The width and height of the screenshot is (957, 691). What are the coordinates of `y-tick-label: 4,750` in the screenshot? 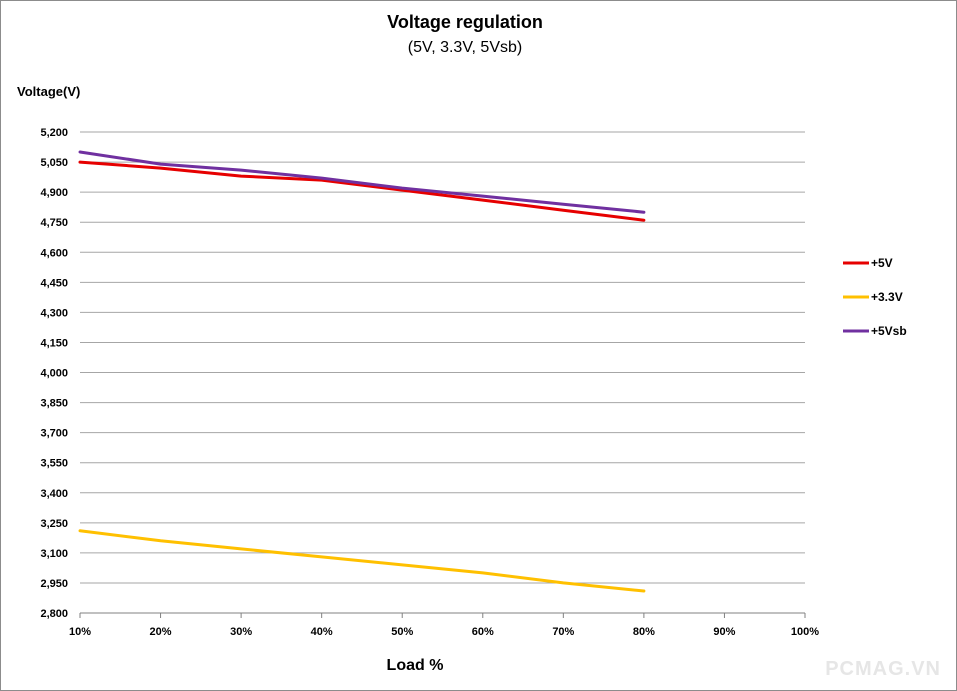 It's located at (54, 223).